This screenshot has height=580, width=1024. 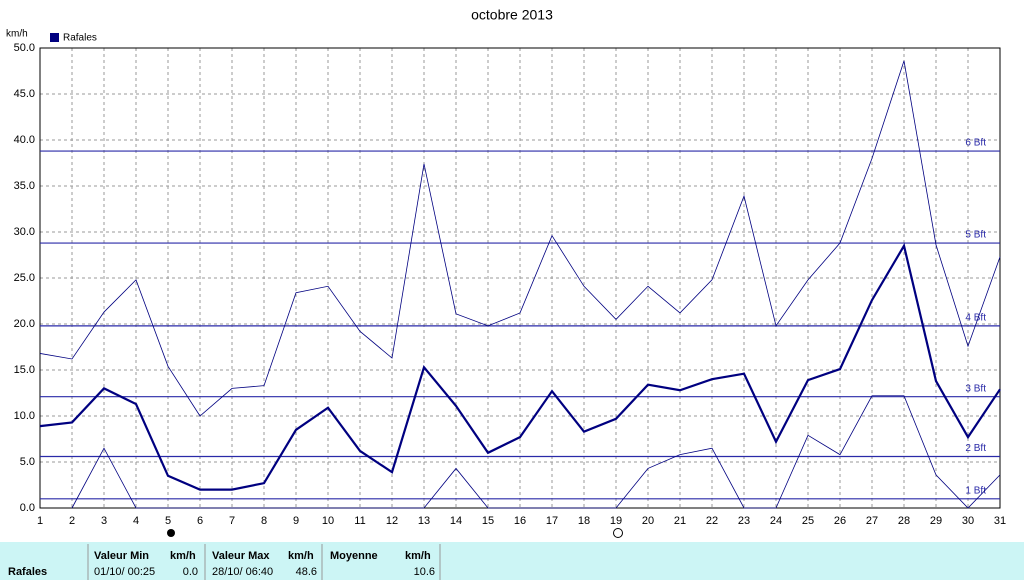 I want to click on table-separators, so click(x=264, y=562).